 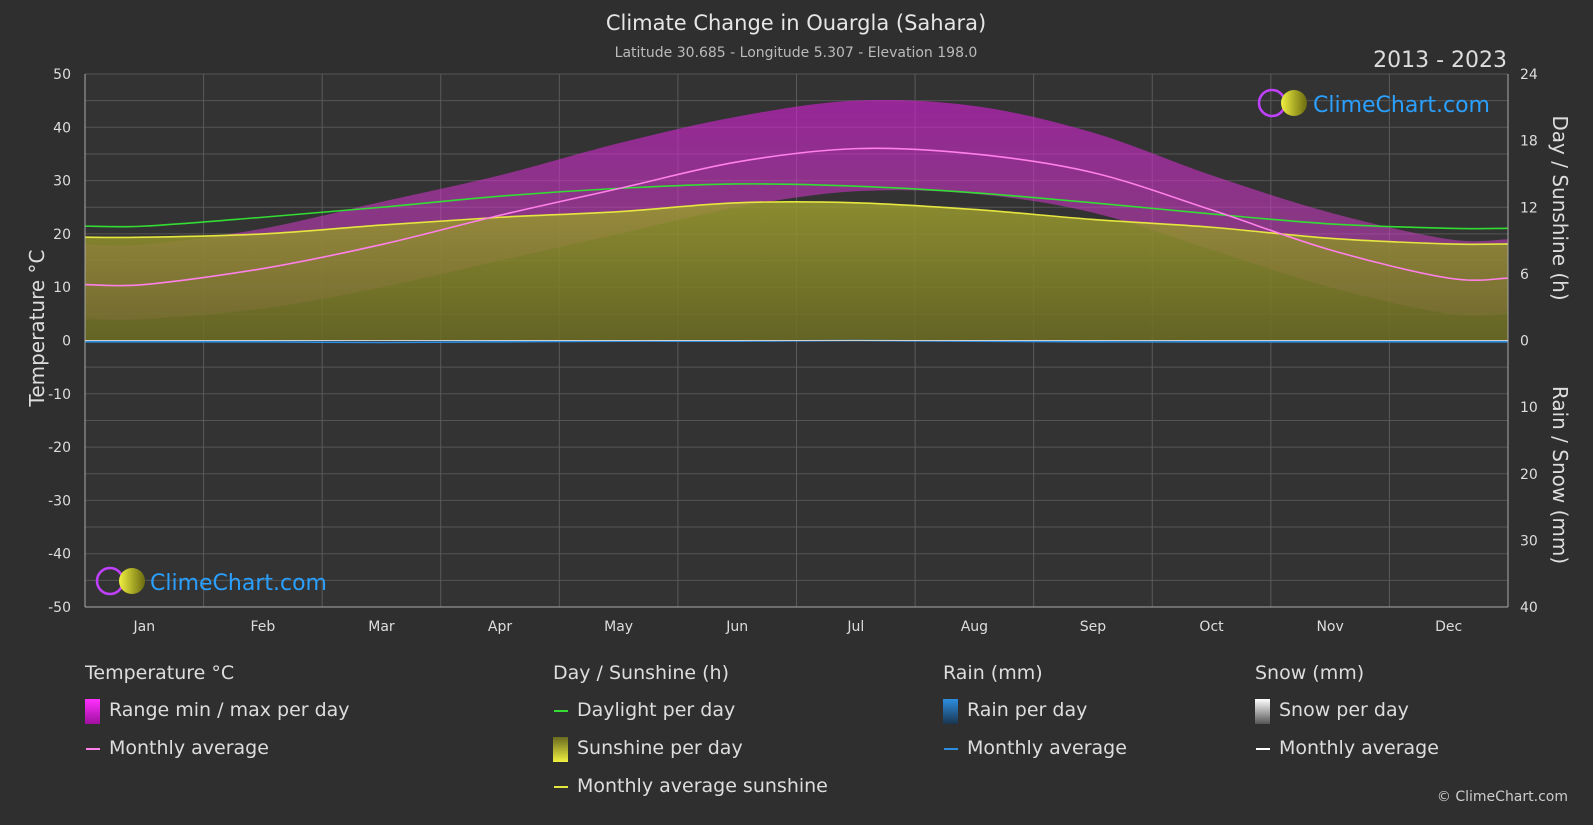 I want to click on legend-item-sunshine: Sunshine per day, so click(x=690, y=755).